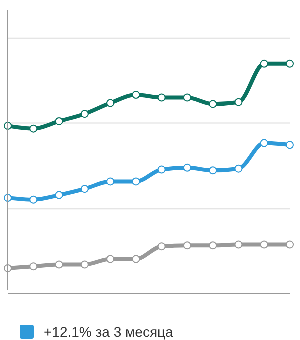 Image resolution: width=300 pixels, height=340 pixels. I want to click on legend-label: +12.1% за 3 месяца, so click(109, 332).